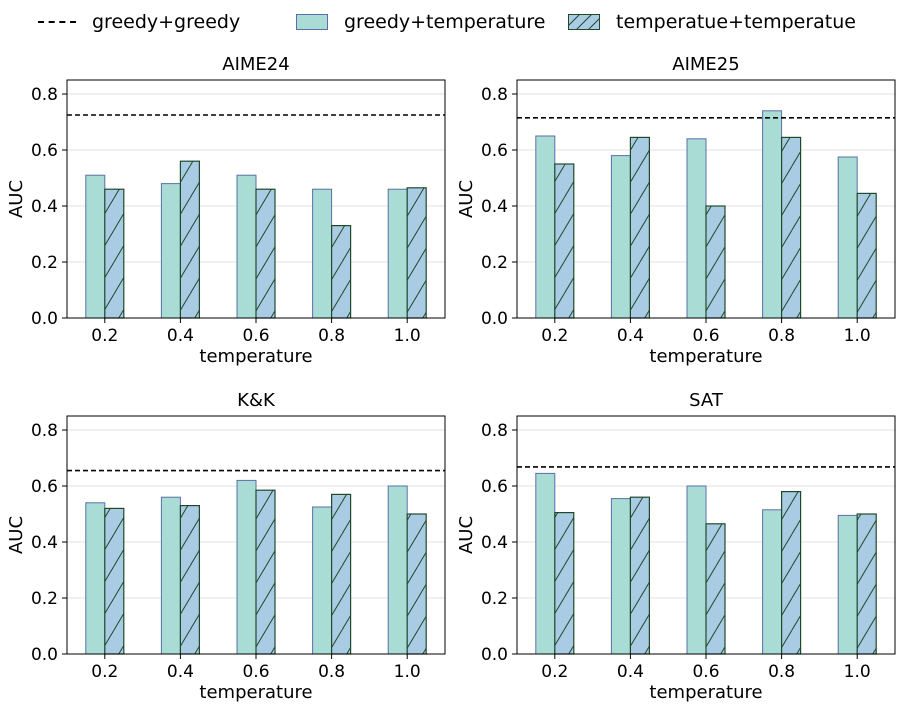 The image size is (900, 709). What do you see at coordinates (255, 356) in the screenshot?
I see `aime24-xlabel: temperature` at bounding box center [255, 356].